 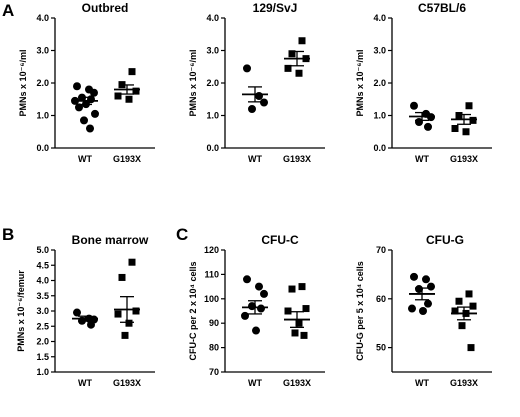 I want to click on y-tick-label: 80, so click(x=214, y=348).